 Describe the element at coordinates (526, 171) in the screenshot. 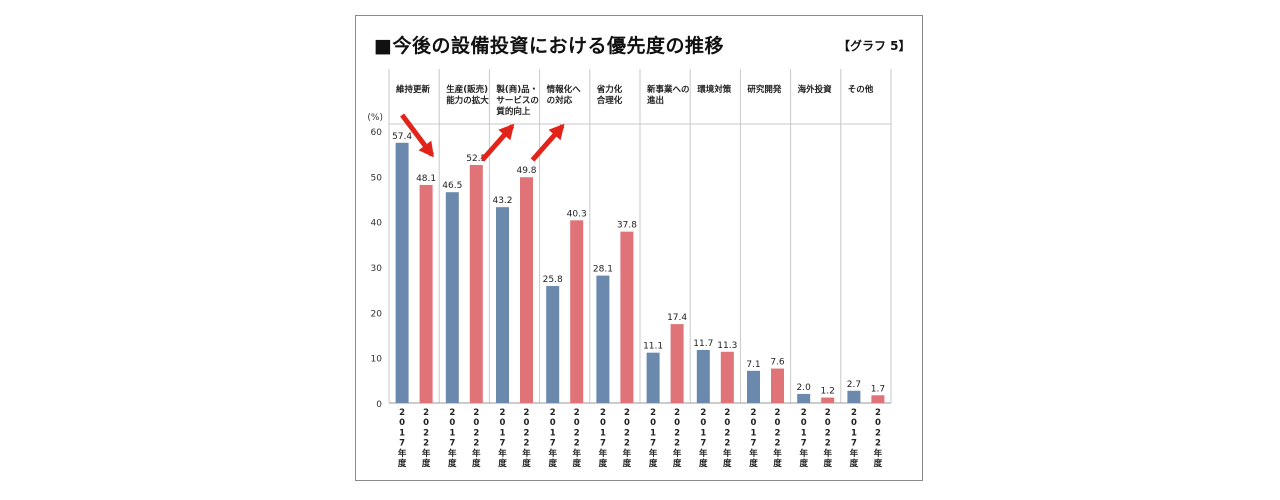

I see `data-label: 49.8` at that location.